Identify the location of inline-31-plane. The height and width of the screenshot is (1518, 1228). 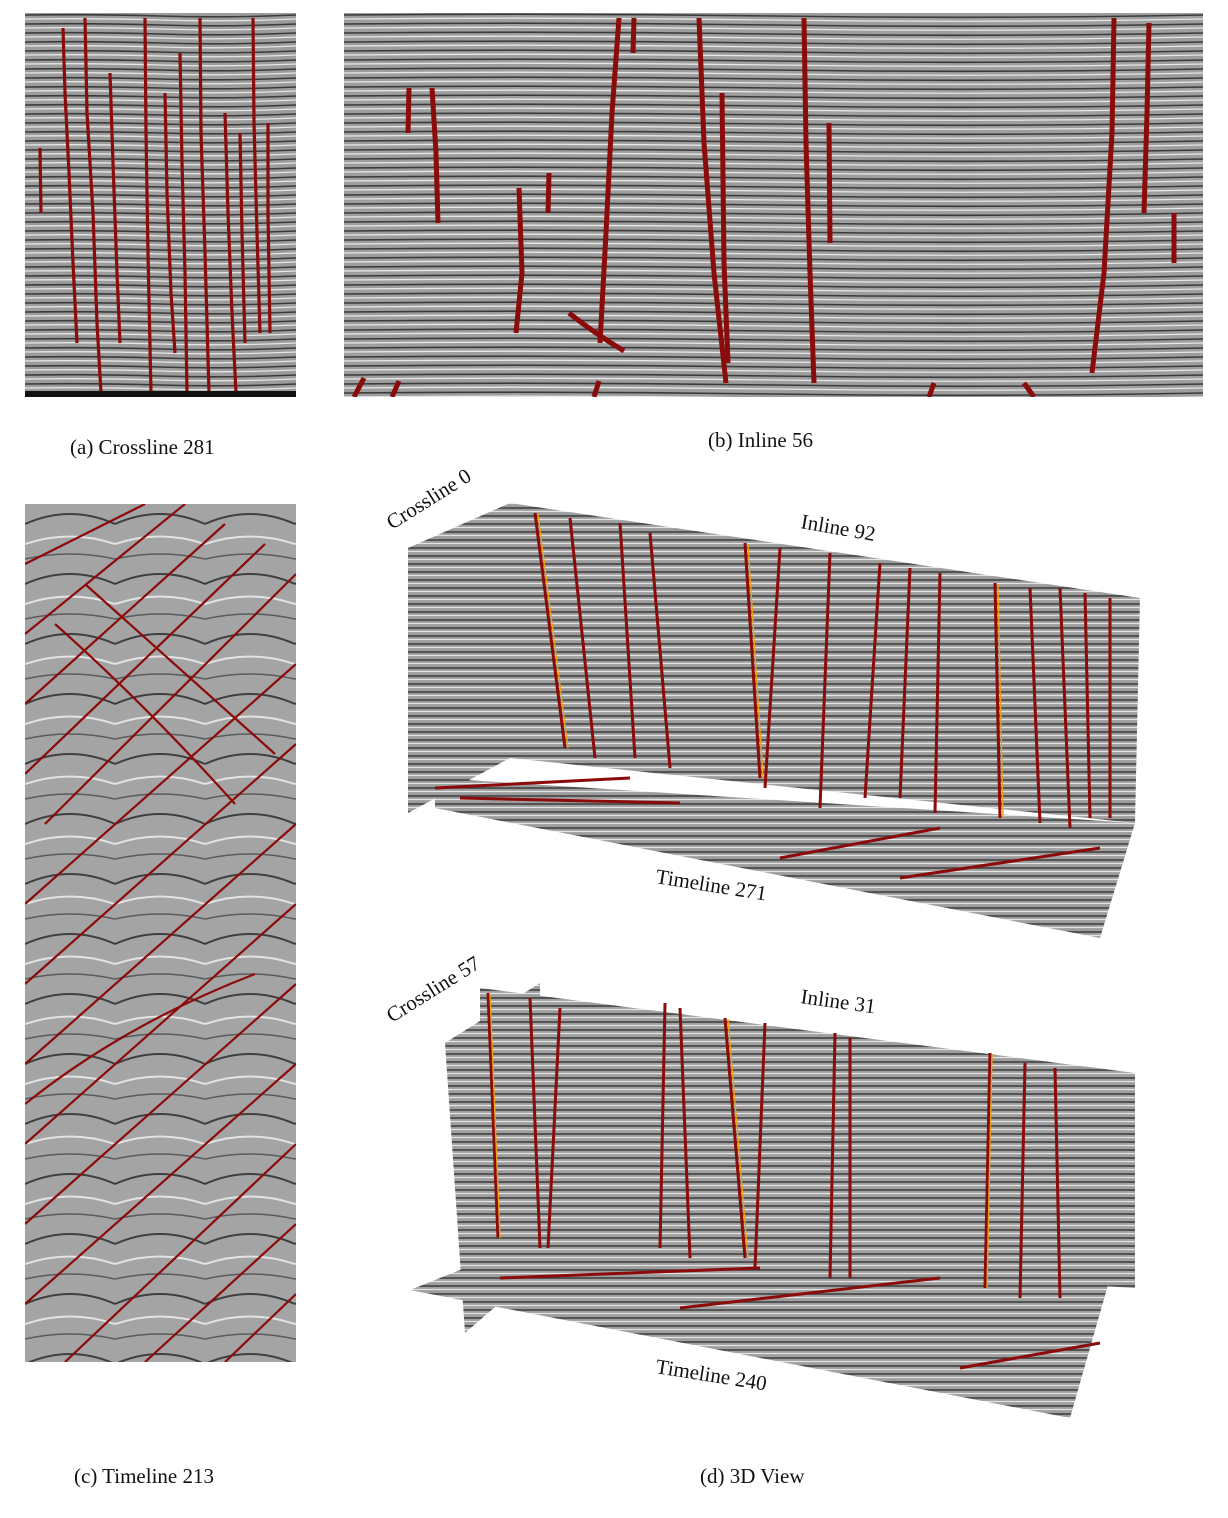
(807, 1138).